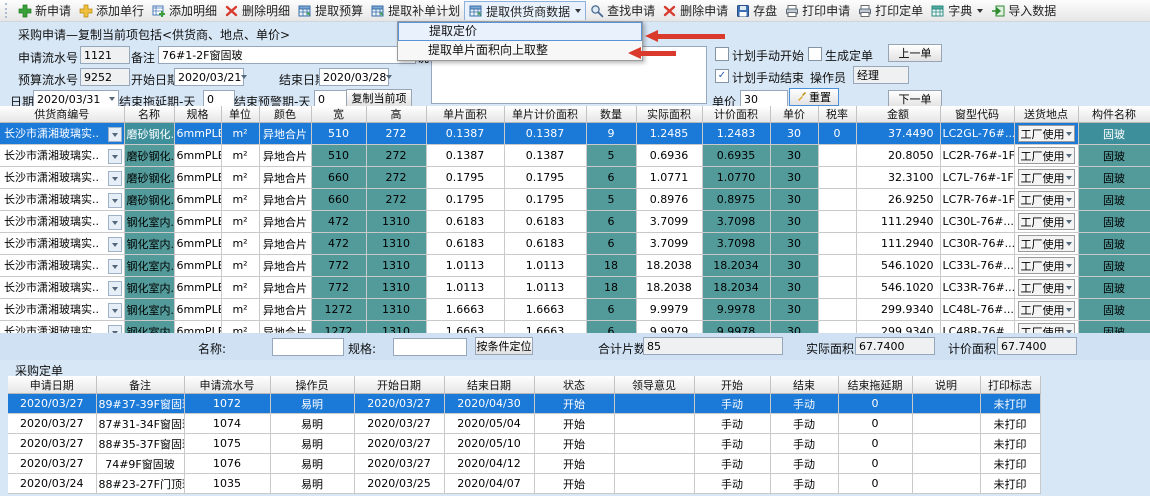 The image size is (1150, 496). Describe the element at coordinates (722, 54) in the screenshot. I see `manual-start-checkbox` at that location.